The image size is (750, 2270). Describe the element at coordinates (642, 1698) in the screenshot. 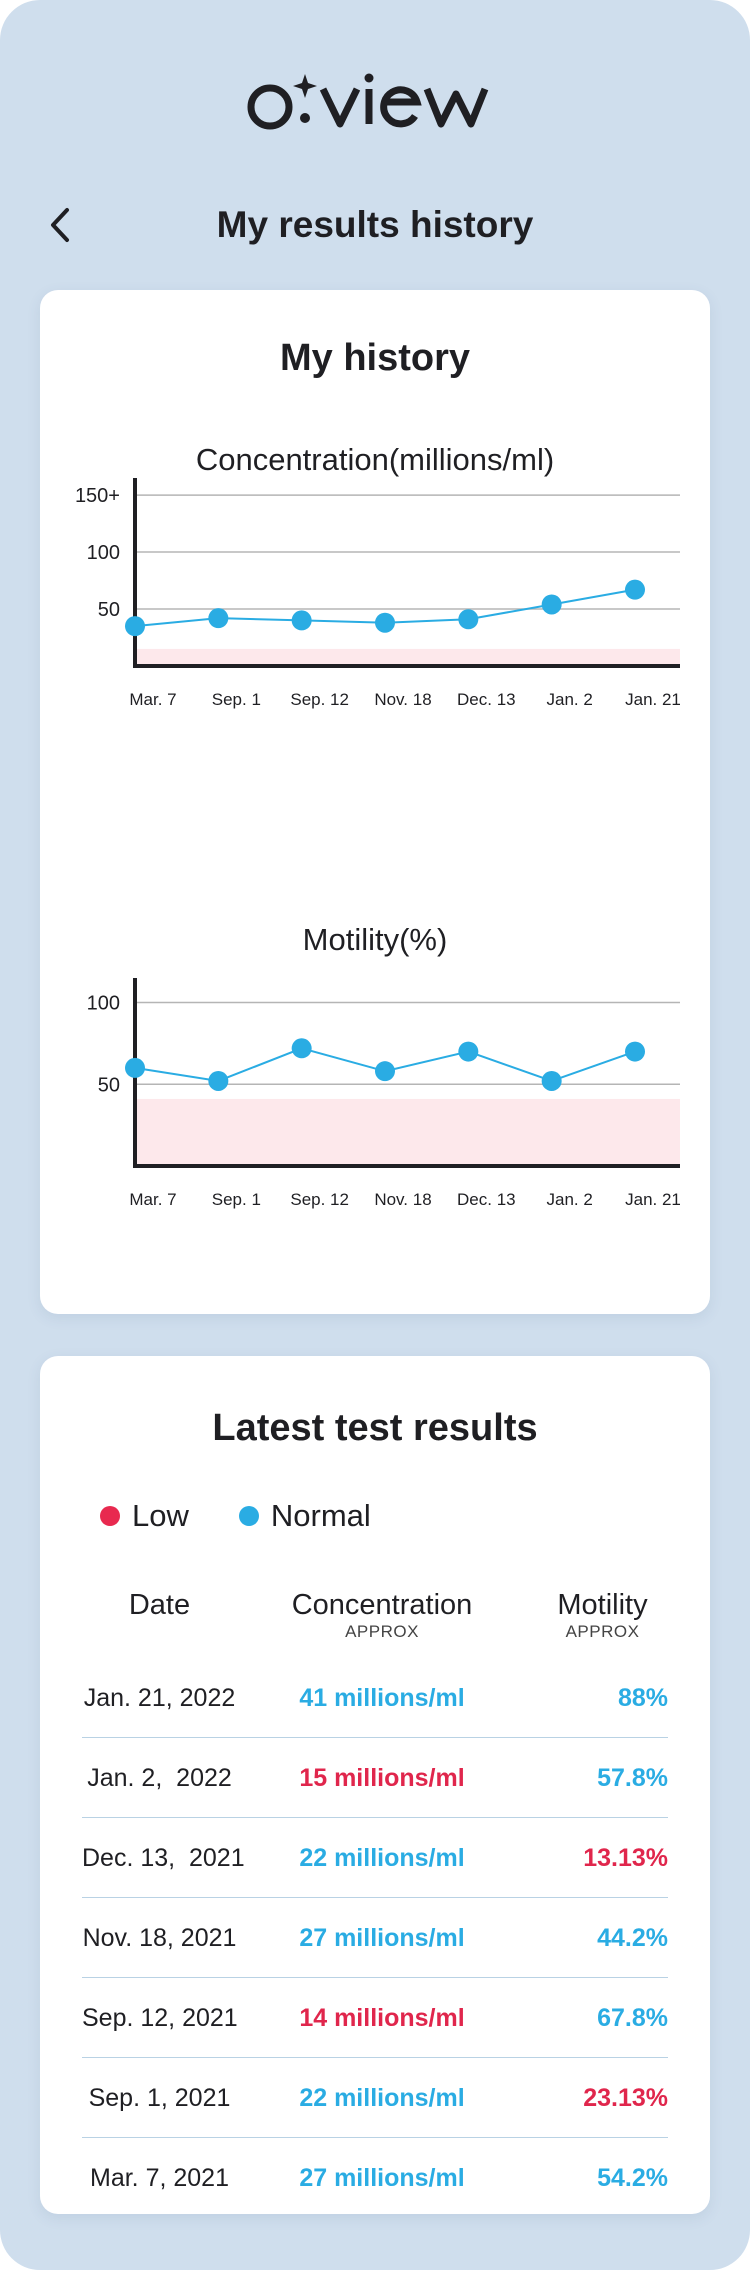

I see `cell-motility: 88%` at that location.